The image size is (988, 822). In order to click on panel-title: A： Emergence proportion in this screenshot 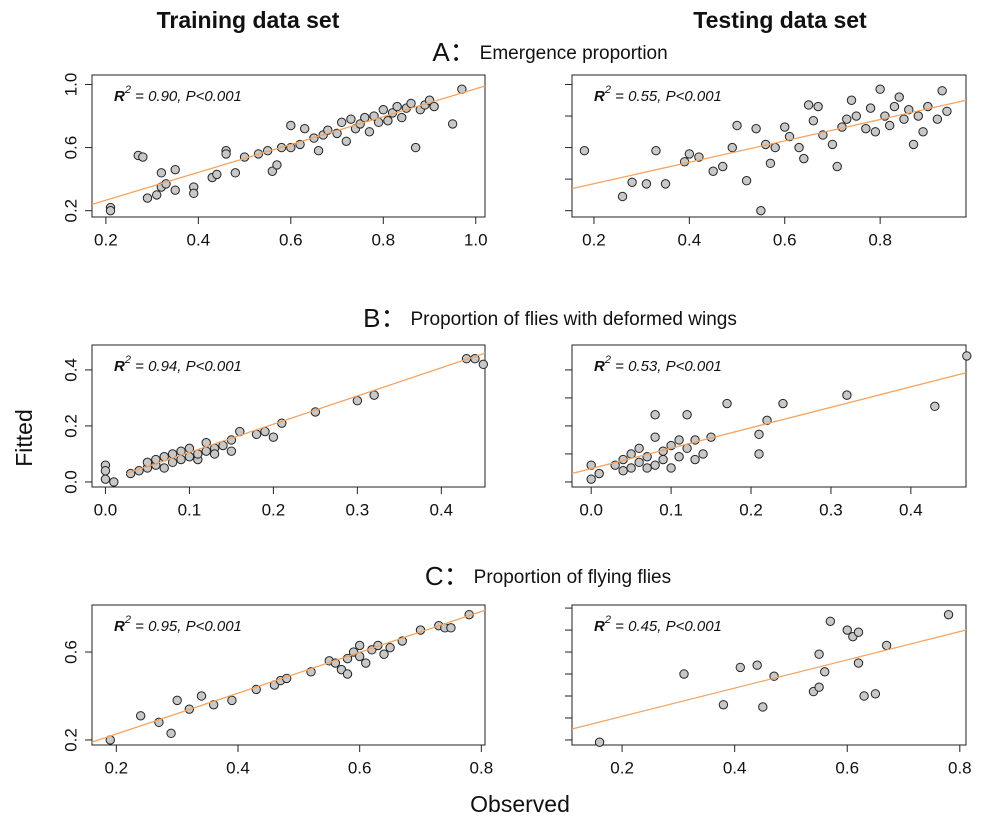, I will do `click(549, 52)`.